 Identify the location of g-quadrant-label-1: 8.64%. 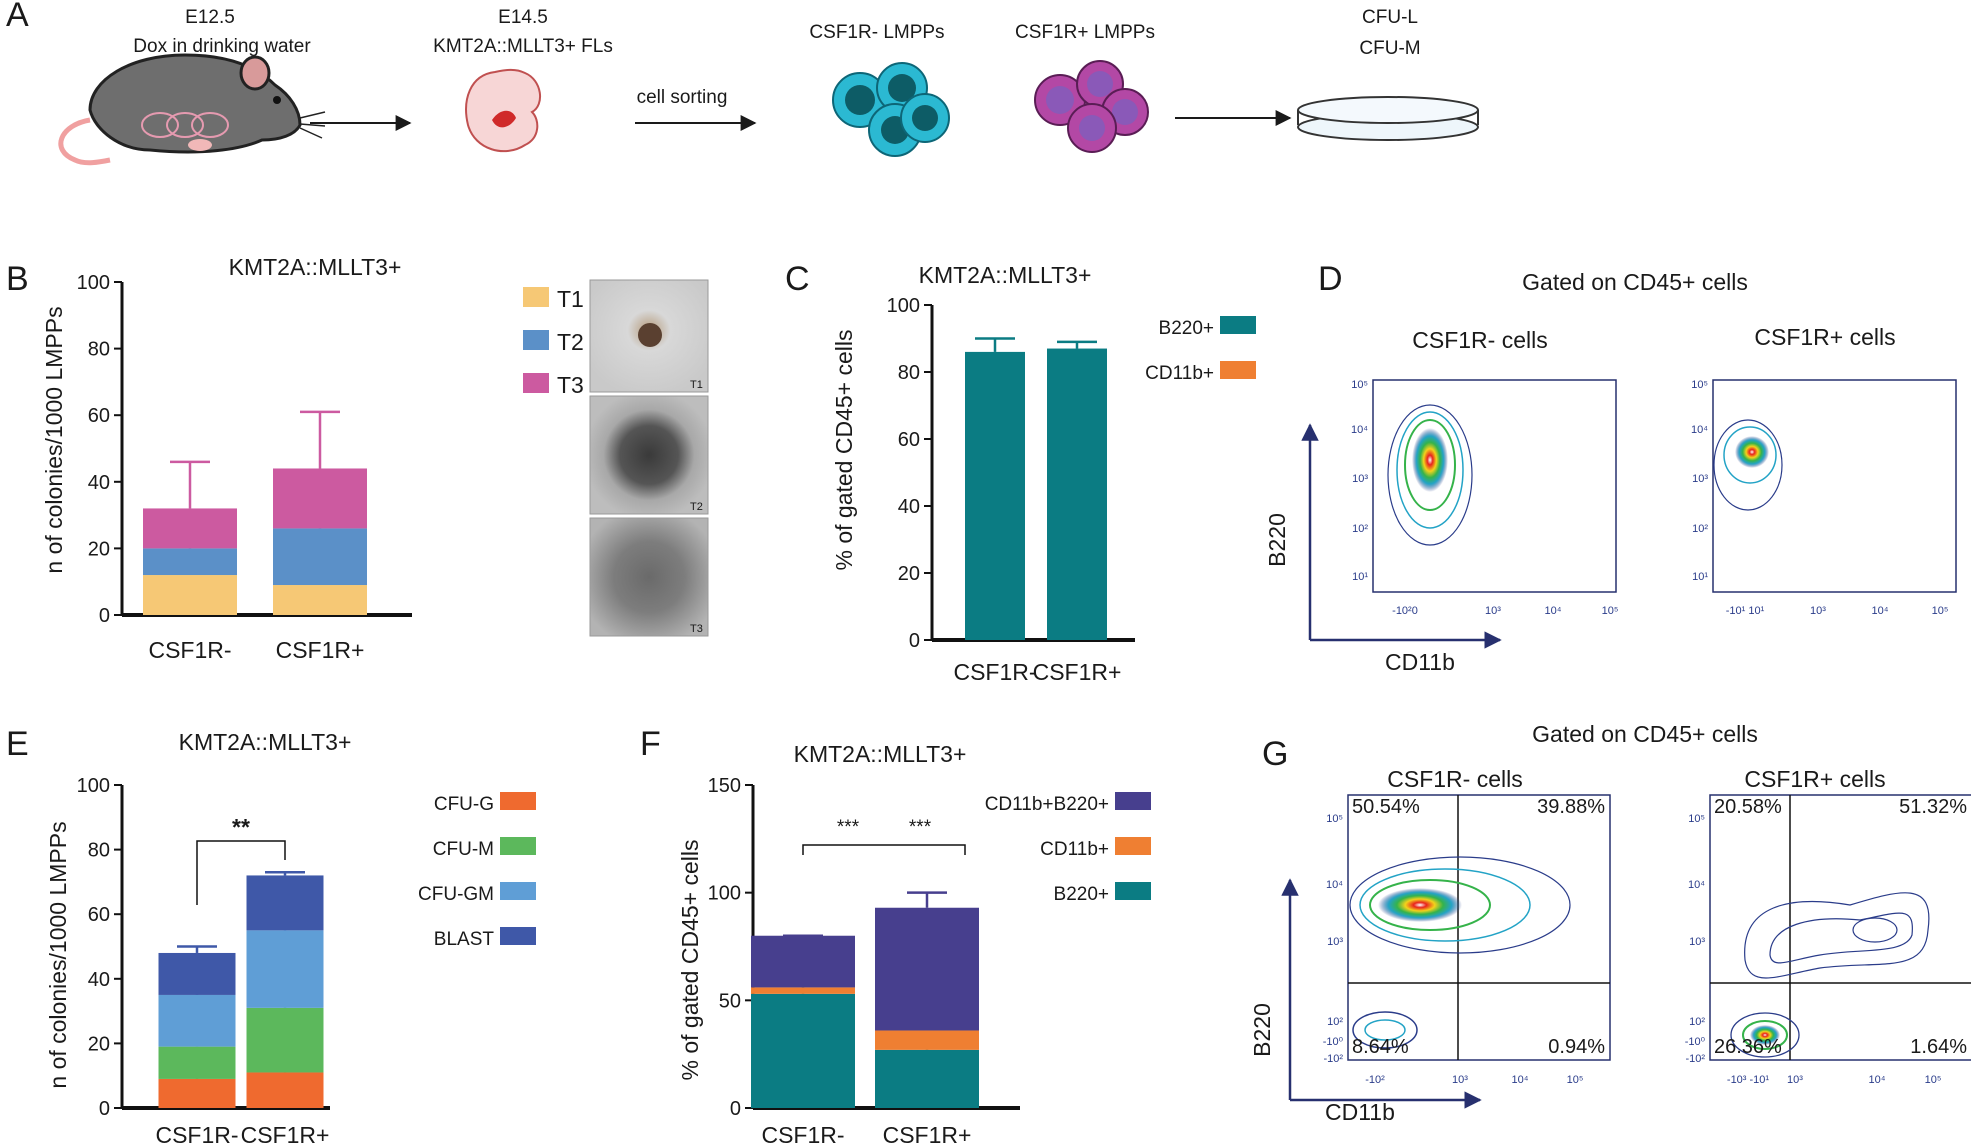
(1380, 1047).